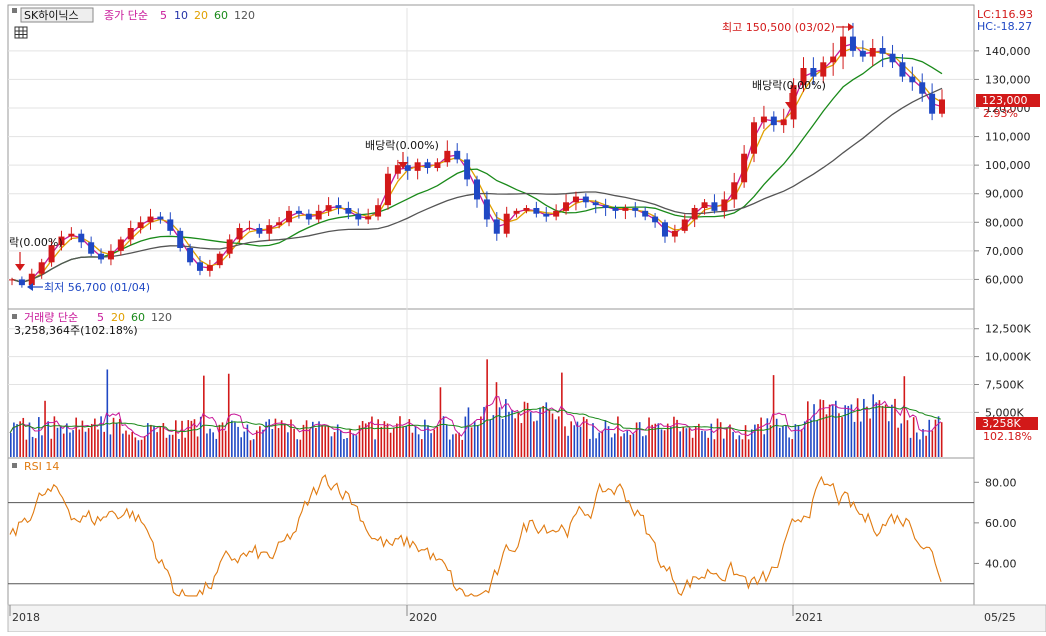  I want to click on vol-ma-60: 60, so click(138, 317).